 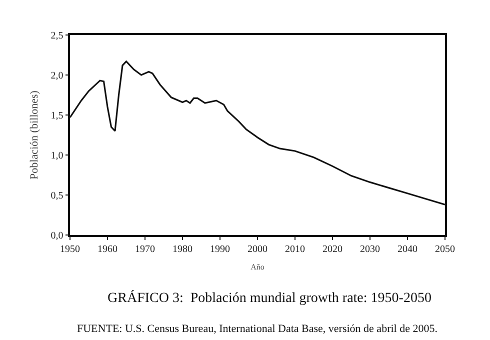 What do you see at coordinates (108, 249) in the screenshot?
I see `x-tick-label: 1960` at bounding box center [108, 249].